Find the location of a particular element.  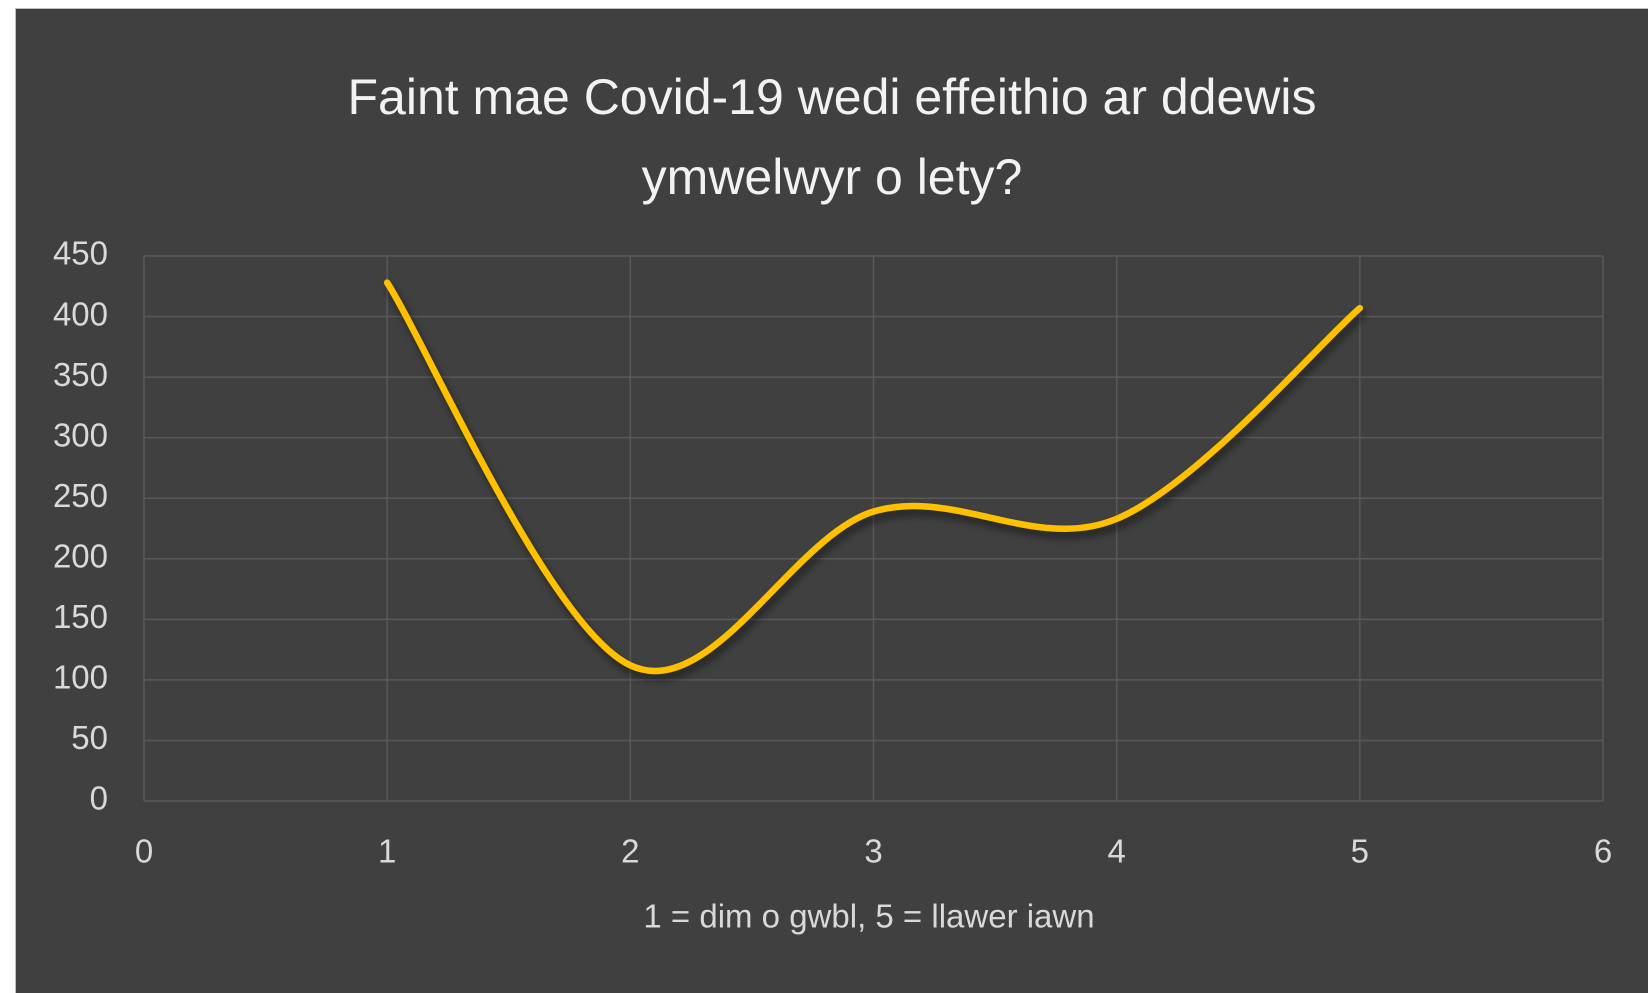

x-tick-label: 3 is located at coordinates (873, 851).